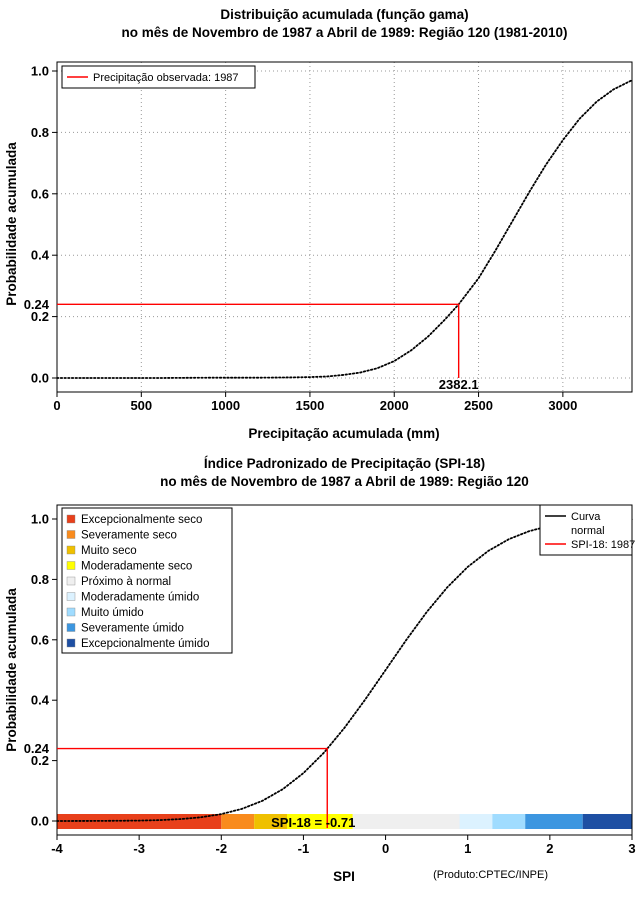 This screenshot has width=640, height=900. What do you see at coordinates (129, 536) in the screenshot?
I see `category-label: Severamente seco` at bounding box center [129, 536].